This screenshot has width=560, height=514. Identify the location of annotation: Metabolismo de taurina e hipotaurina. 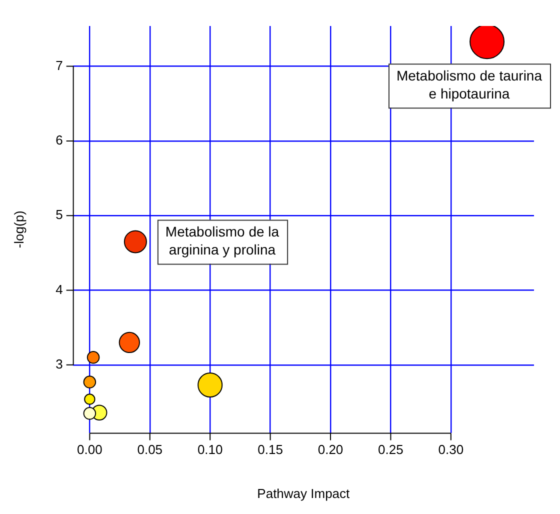
(469, 85).